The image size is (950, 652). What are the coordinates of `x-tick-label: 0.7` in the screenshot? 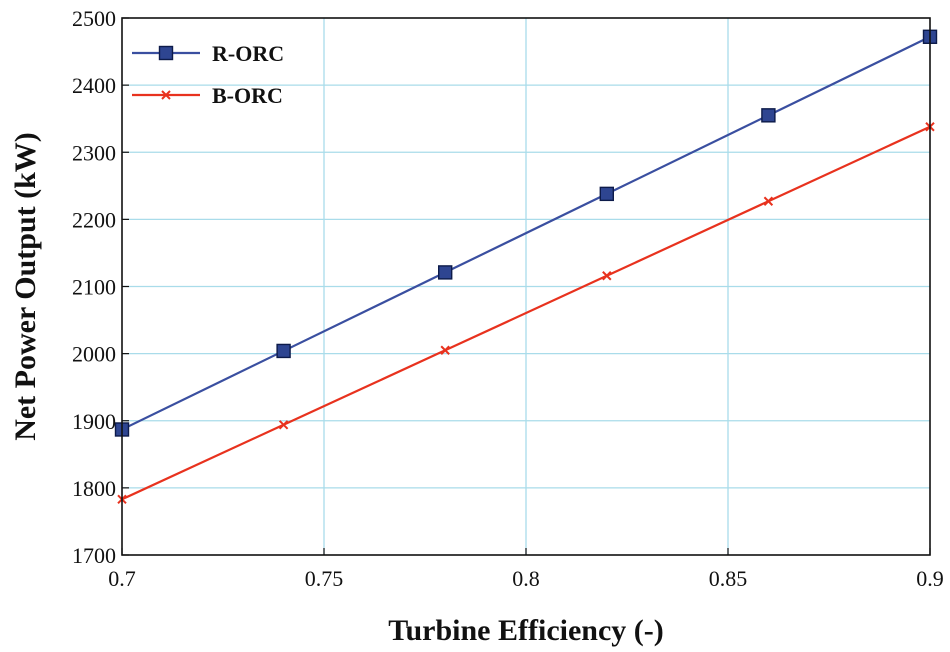 It's located at (122, 578).